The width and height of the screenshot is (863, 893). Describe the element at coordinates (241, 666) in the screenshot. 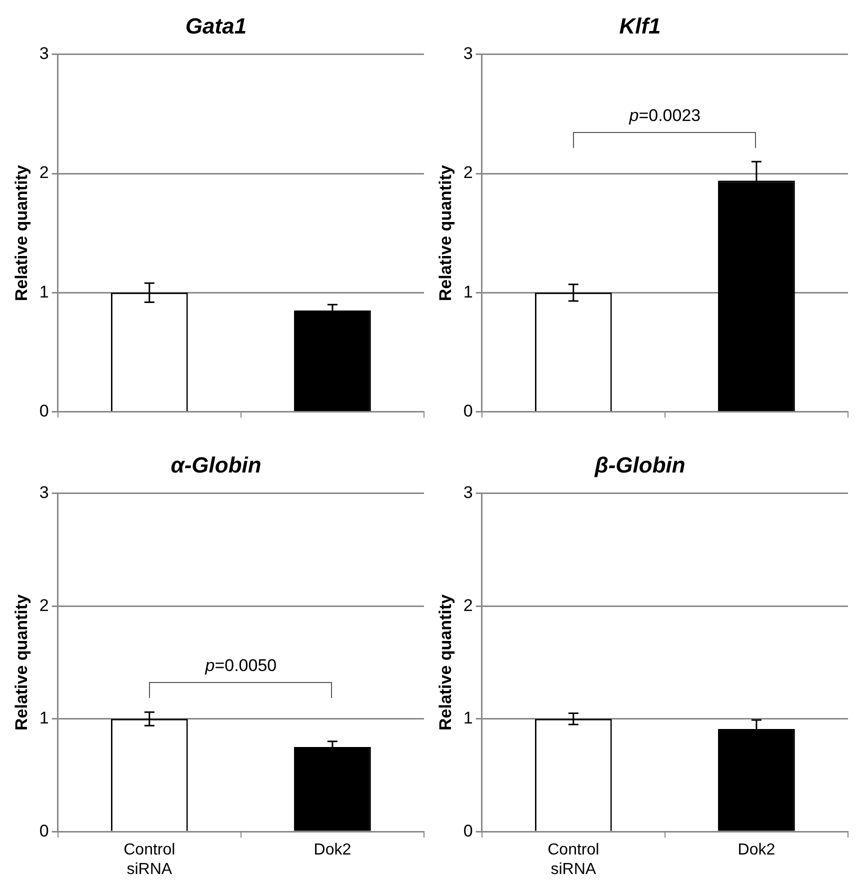

I see `annotation: p=0.0050` at that location.